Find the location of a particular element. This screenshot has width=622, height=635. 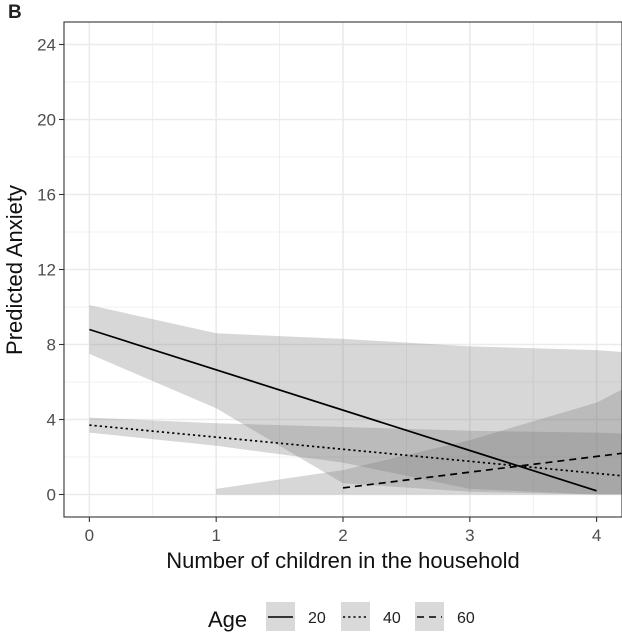

x-tick-label: 3 is located at coordinates (469, 535).